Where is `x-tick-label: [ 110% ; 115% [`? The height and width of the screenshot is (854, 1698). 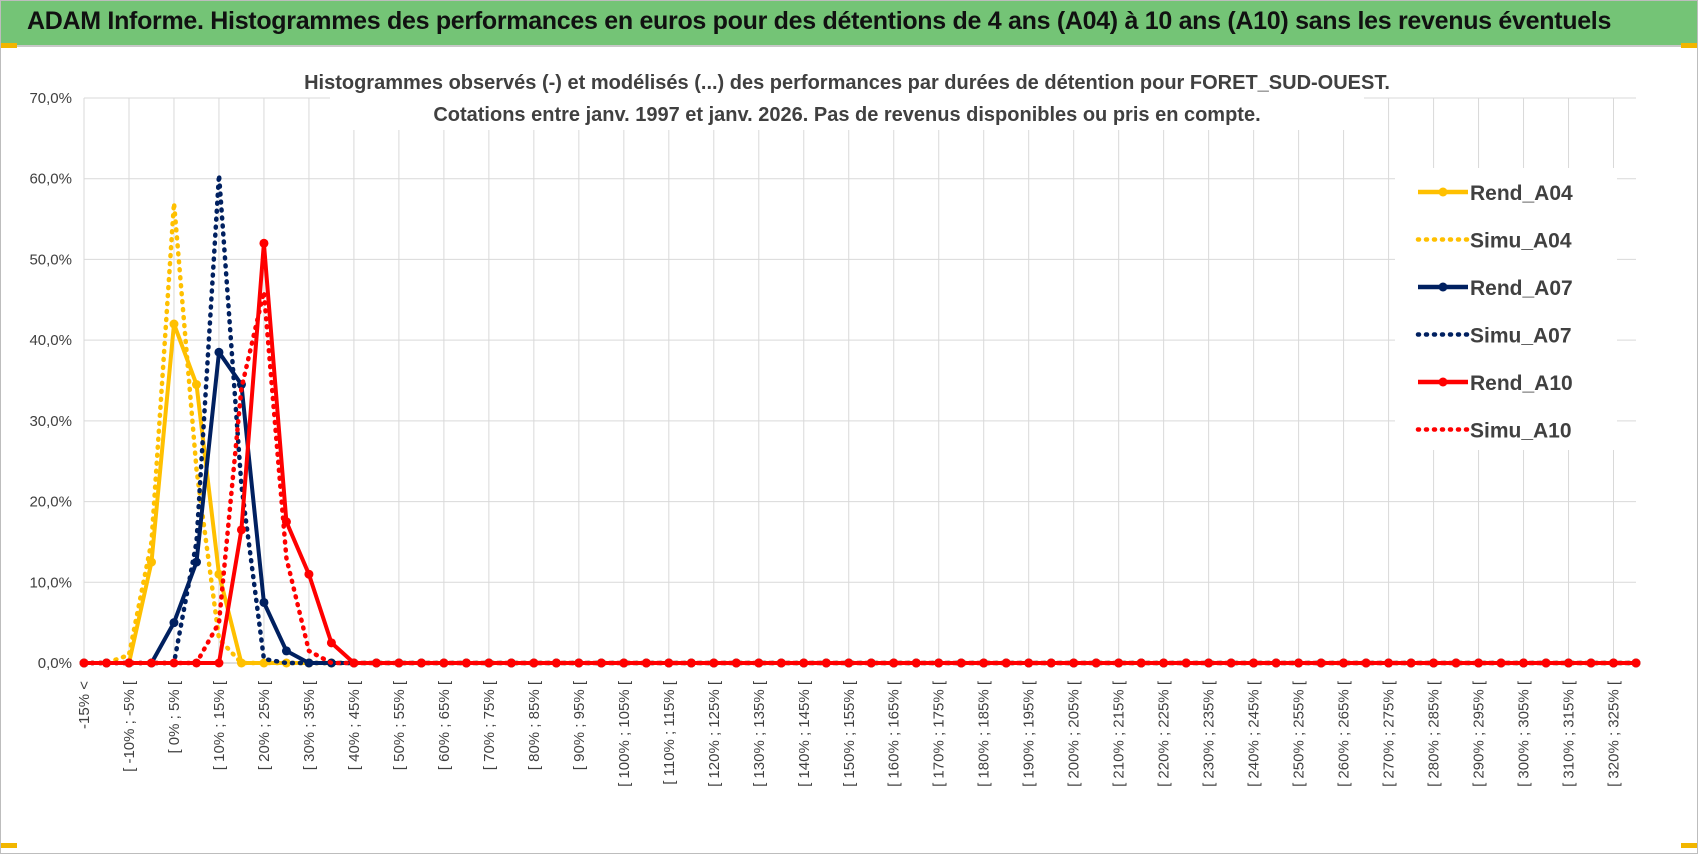
x-tick-label: [ 110% ; 115% [ is located at coordinates (669, 732).